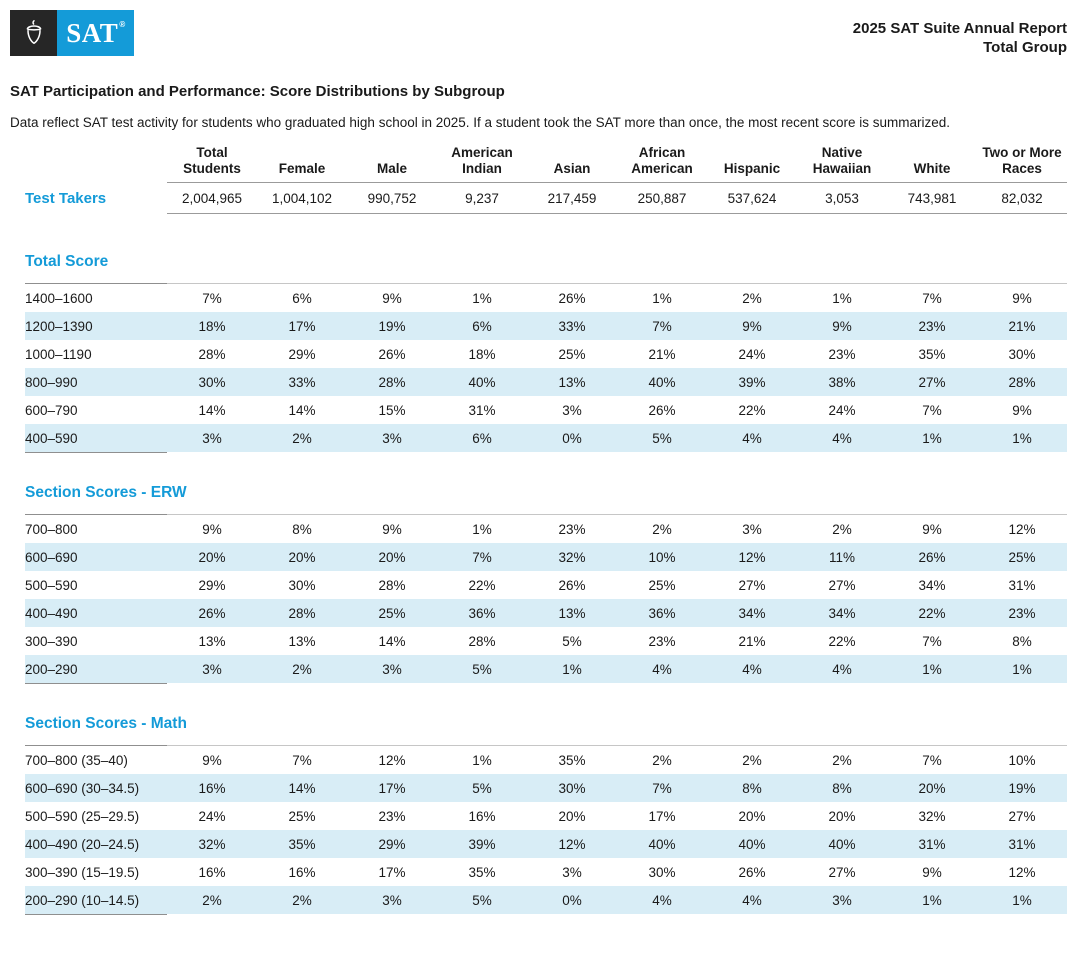 The width and height of the screenshot is (1080, 953). What do you see at coordinates (1022, 788) in the screenshot?
I see `percent-value: 19%` at bounding box center [1022, 788].